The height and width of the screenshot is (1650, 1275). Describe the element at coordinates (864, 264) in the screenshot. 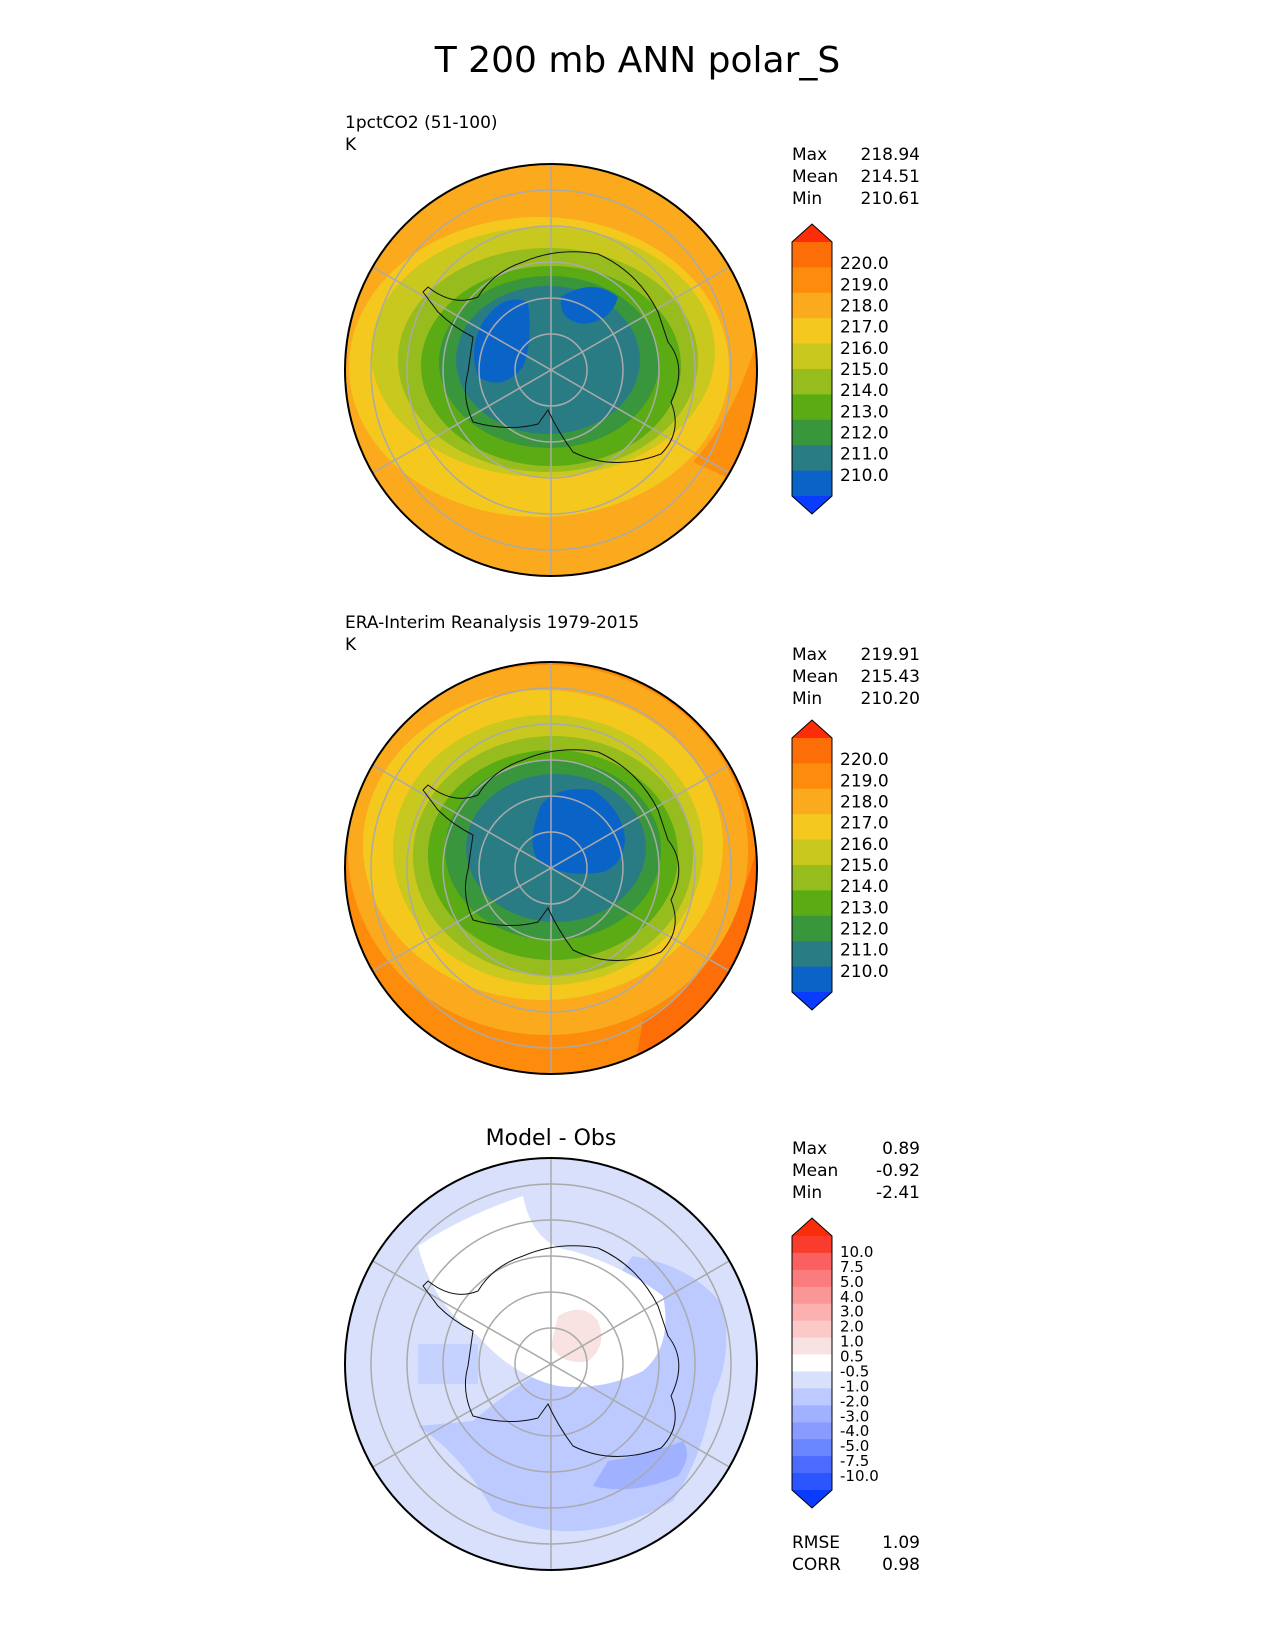

I see `colorbar-tick-label: 220.0` at that location.